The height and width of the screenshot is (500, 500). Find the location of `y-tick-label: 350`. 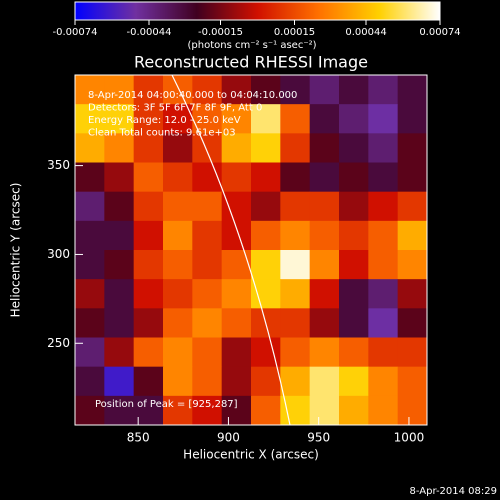

y-tick-label: 350 is located at coordinates (58, 165).